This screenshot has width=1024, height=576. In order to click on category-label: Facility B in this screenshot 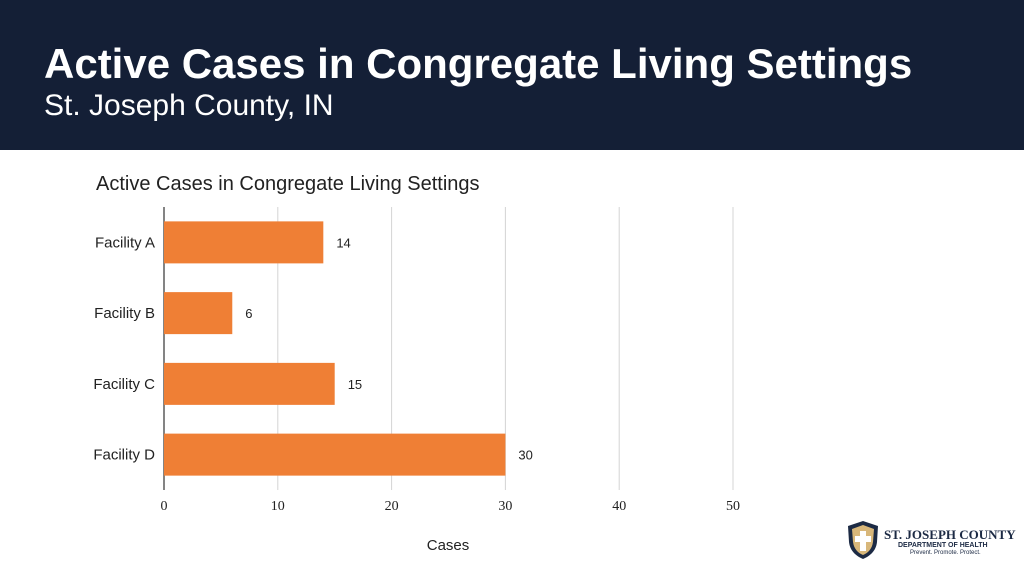, I will do `click(124, 313)`.